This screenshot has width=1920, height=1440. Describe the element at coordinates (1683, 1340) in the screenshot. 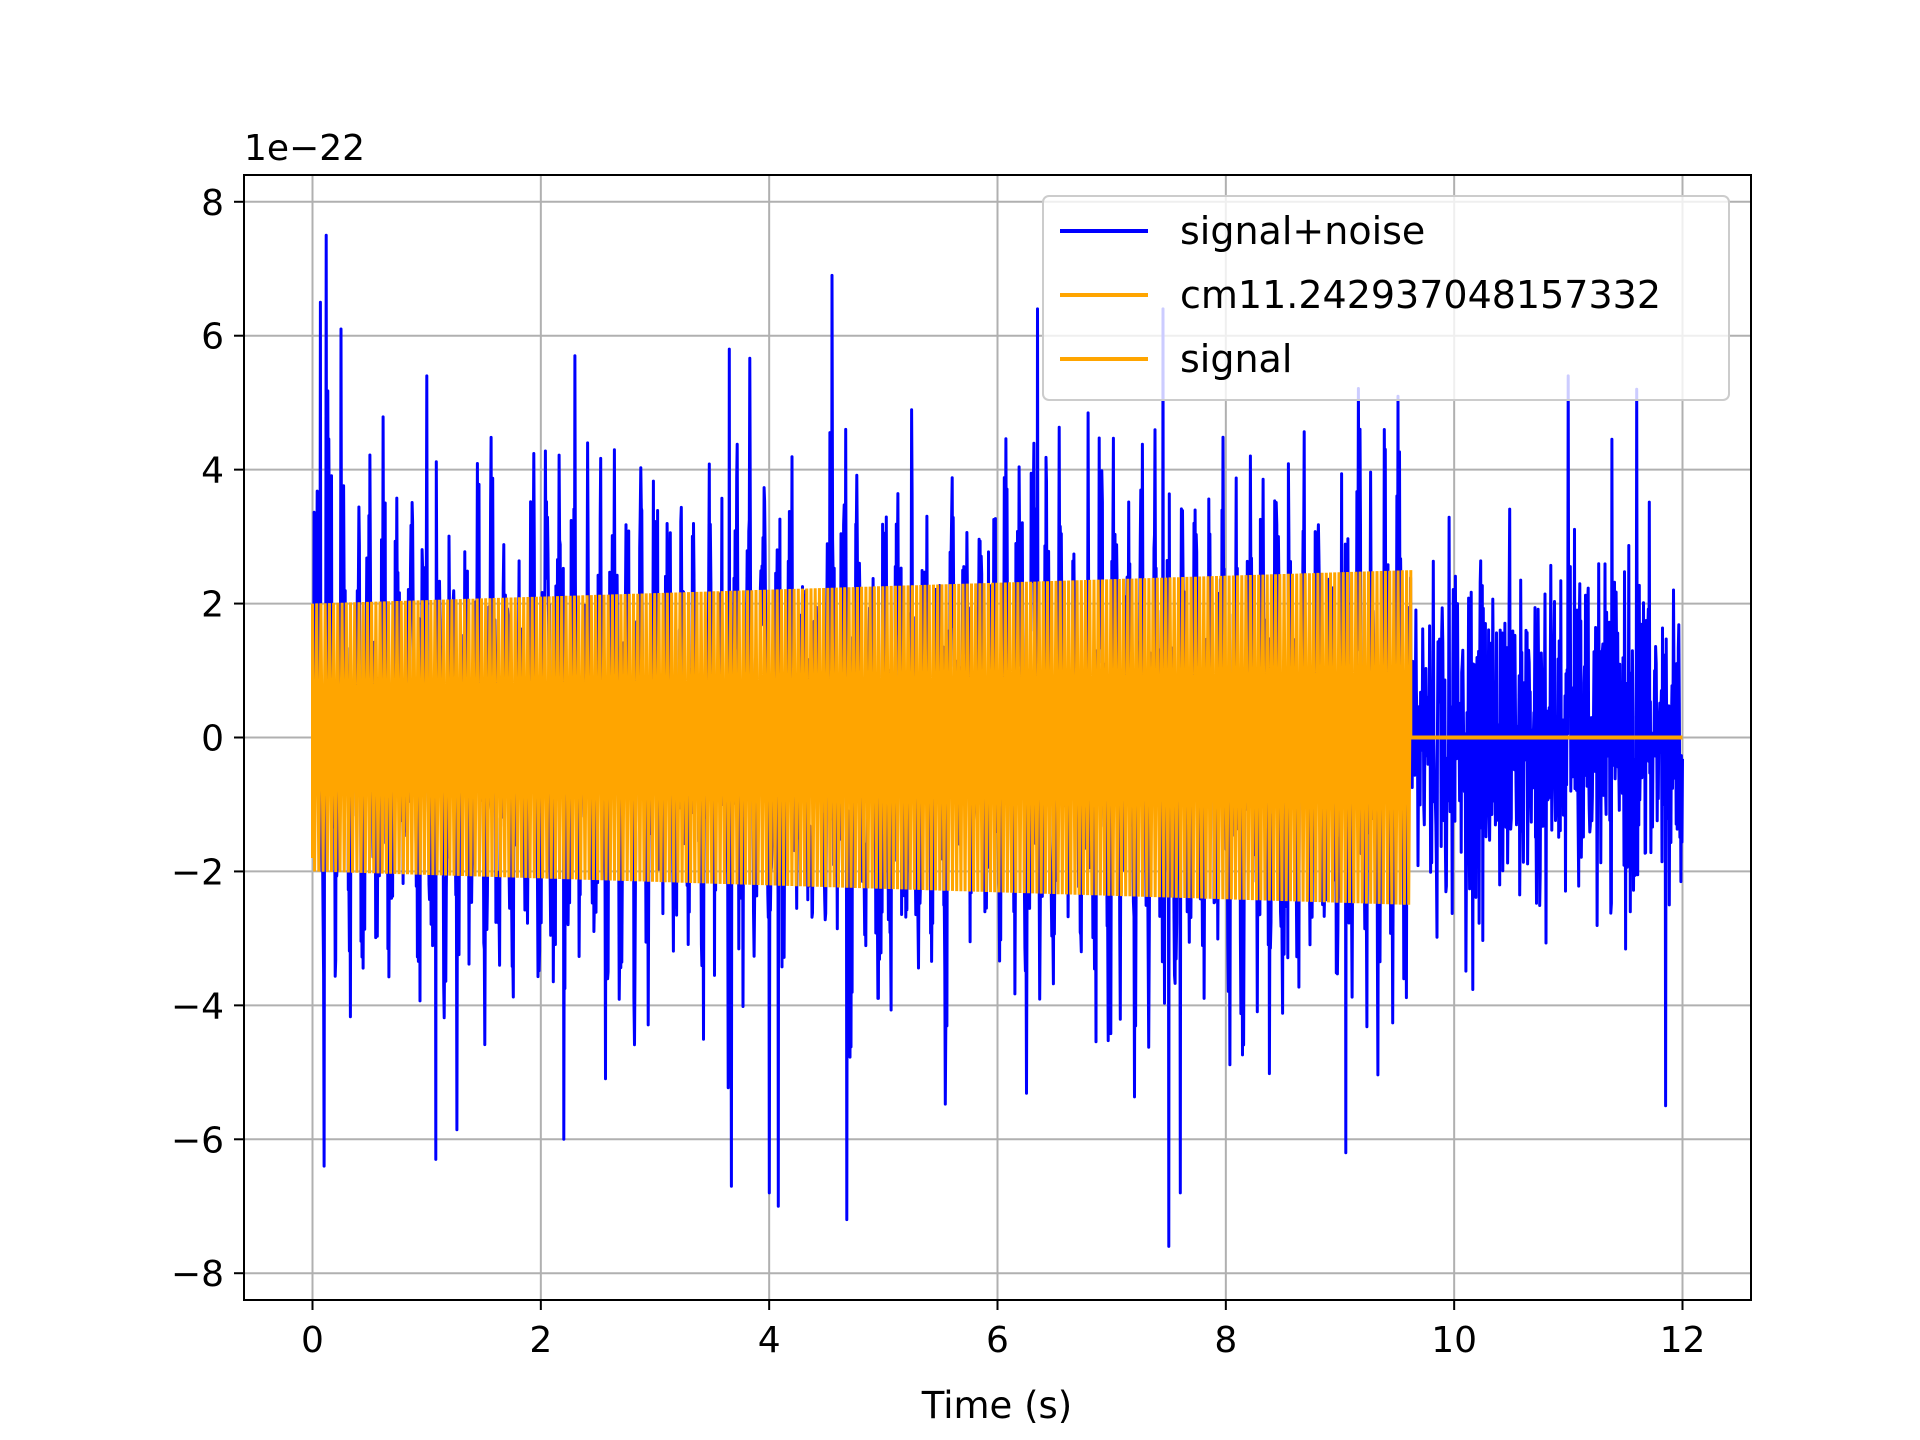

I see `x-tick-label: 12` at that location.